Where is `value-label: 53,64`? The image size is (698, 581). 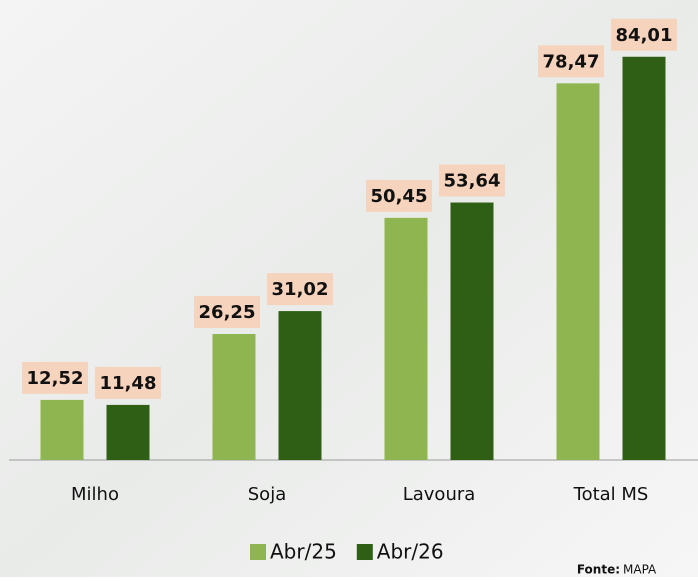
value-label: 53,64 is located at coordinates (472, 181).